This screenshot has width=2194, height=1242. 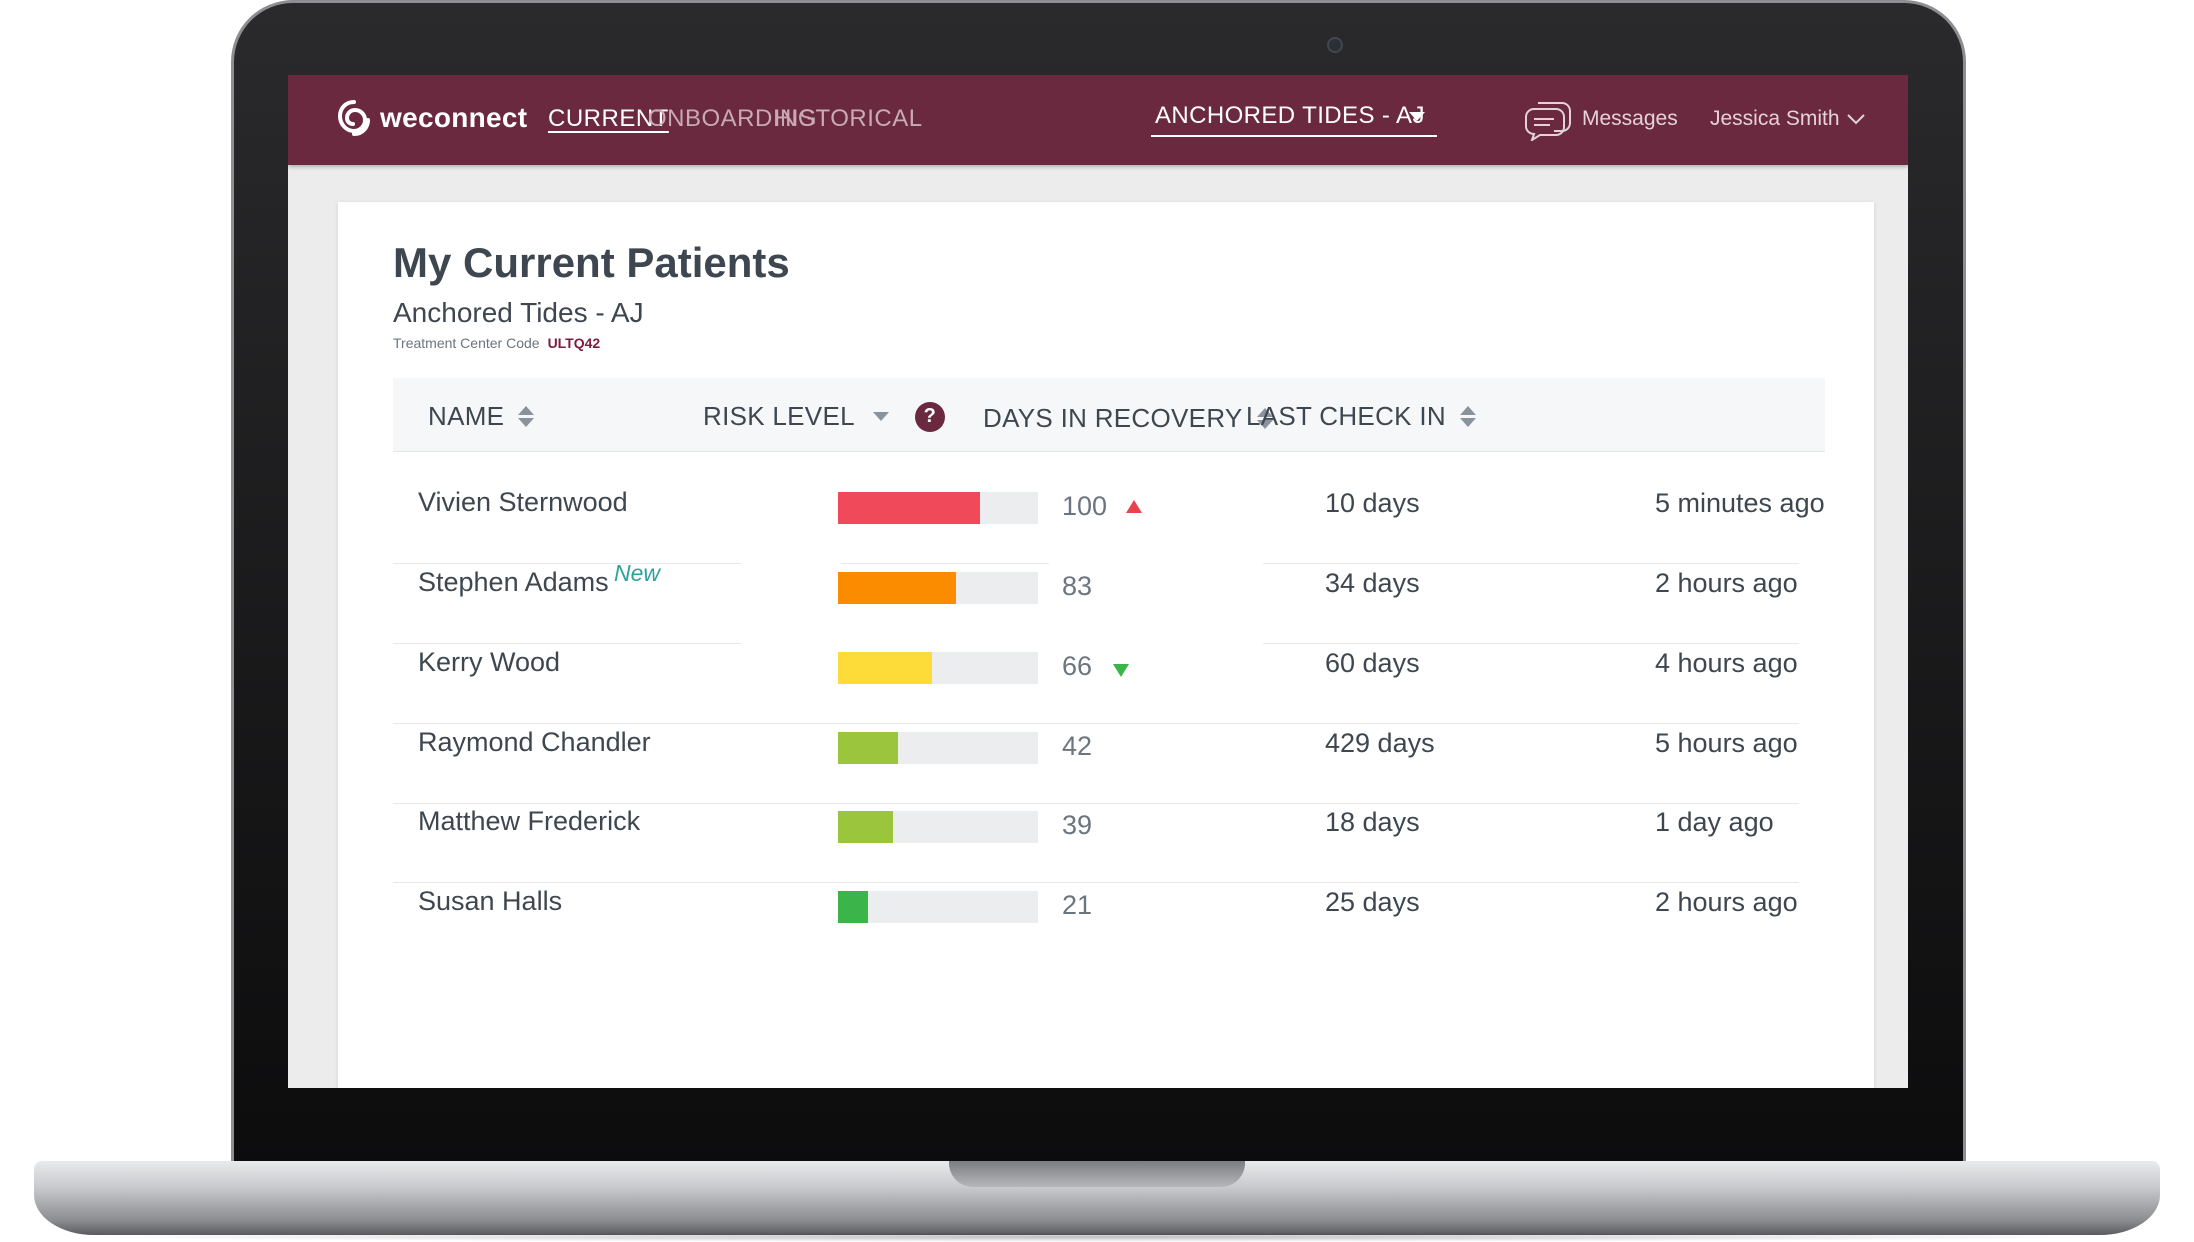 I want to click on nav-onboarding: ONBOARDING, so click(x=733, y=118).